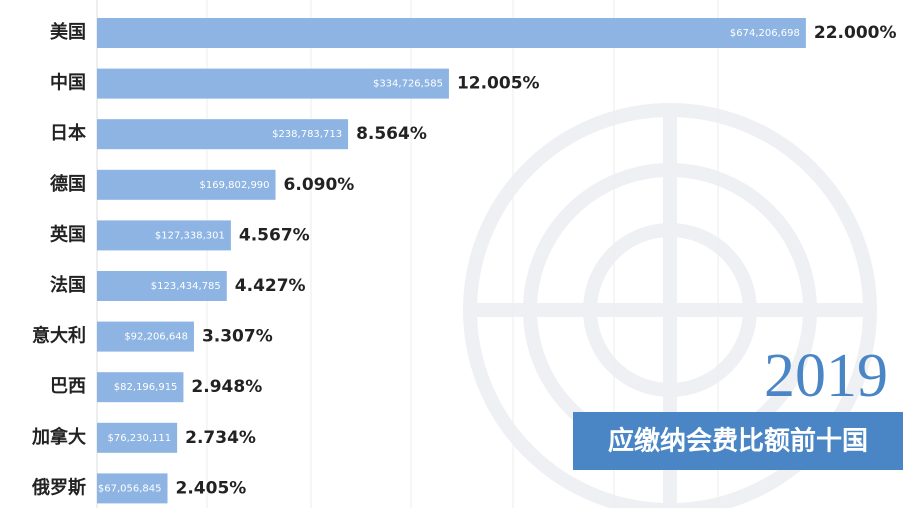 This screenshot has width=923, height=508. Describe the element at coordinates (307, 134) in the screenshot. I see `value-label: $238,783,713` at that location.